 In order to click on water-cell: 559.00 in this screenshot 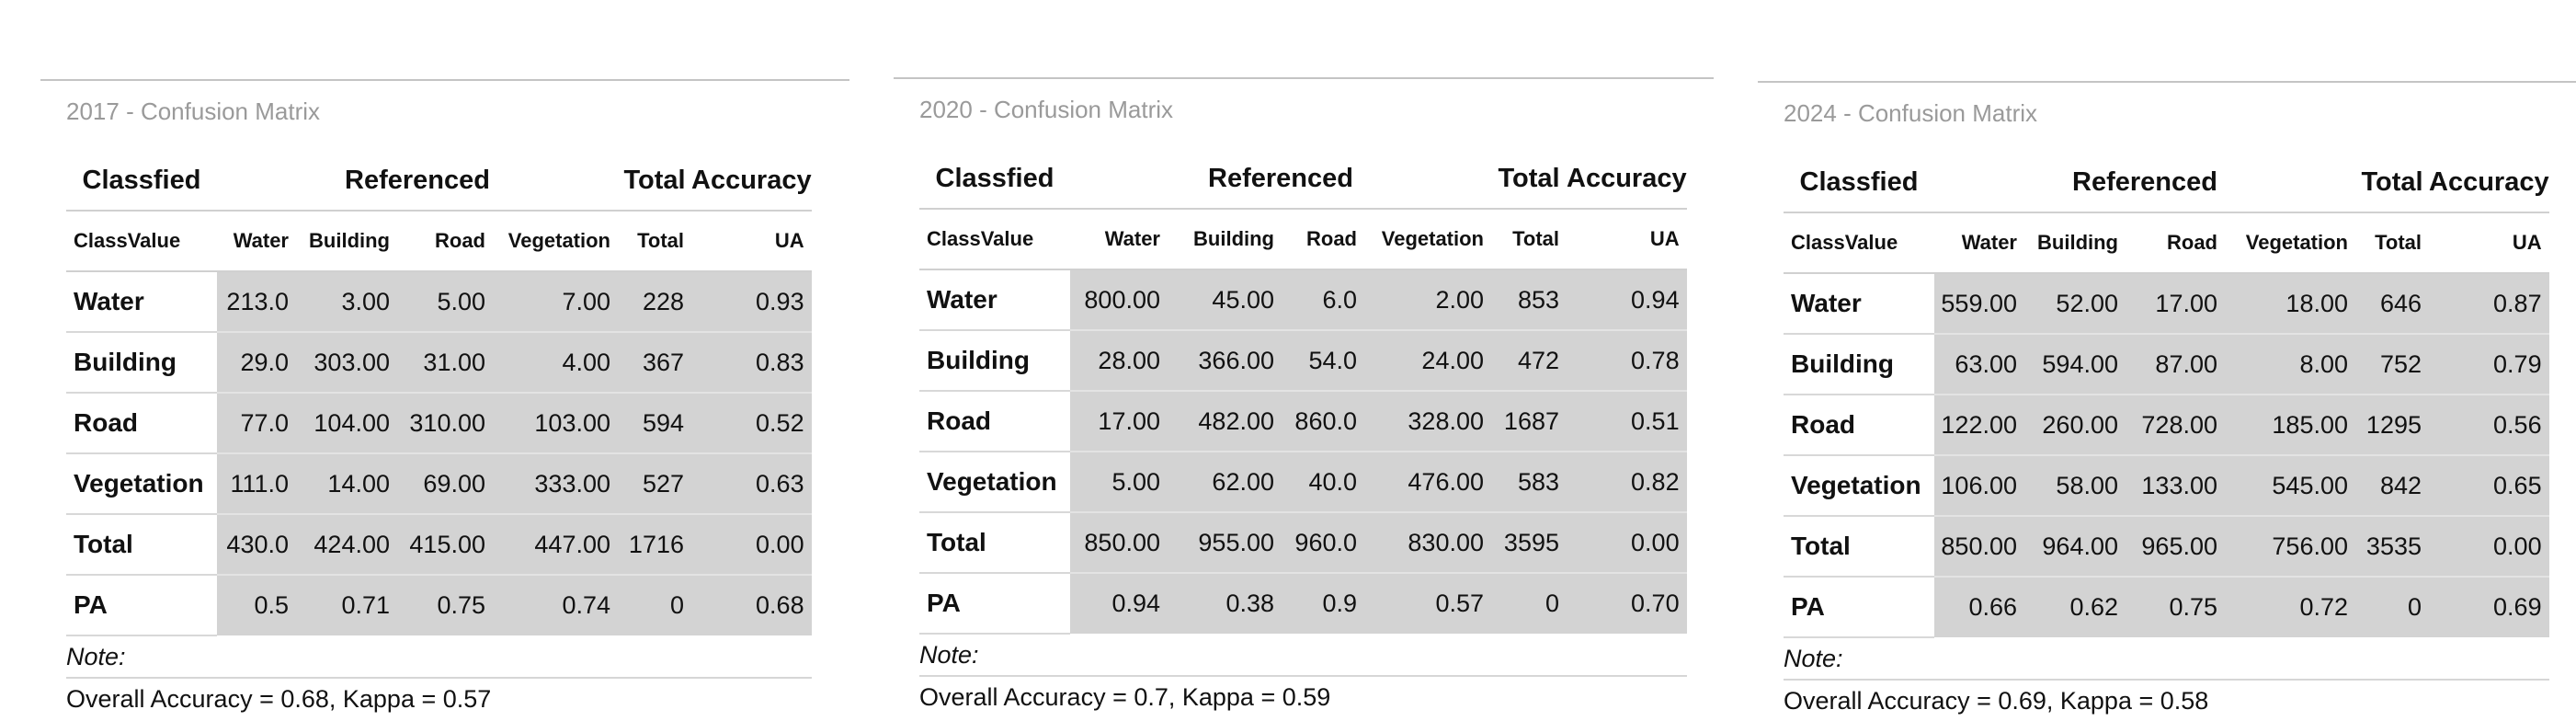, I will do `click(1979, 304)`.